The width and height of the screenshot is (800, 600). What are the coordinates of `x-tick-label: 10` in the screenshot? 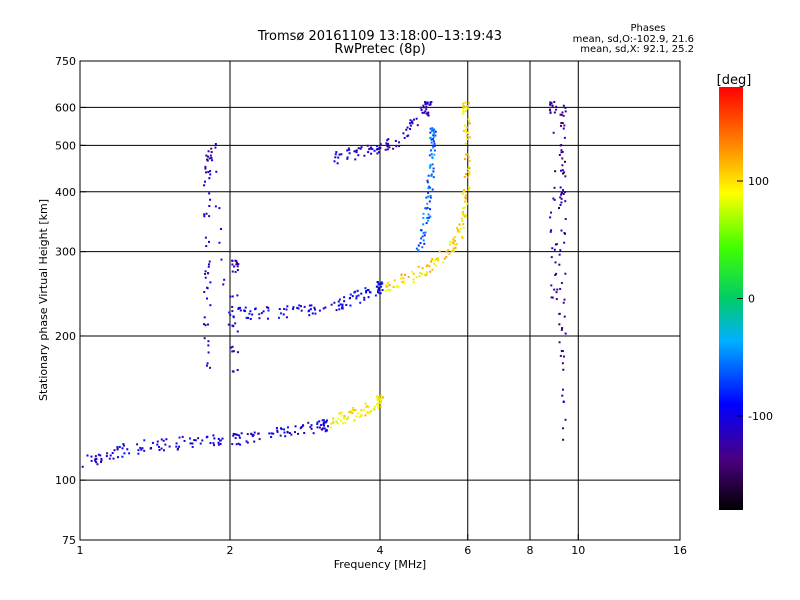 It's located at (578, 550).